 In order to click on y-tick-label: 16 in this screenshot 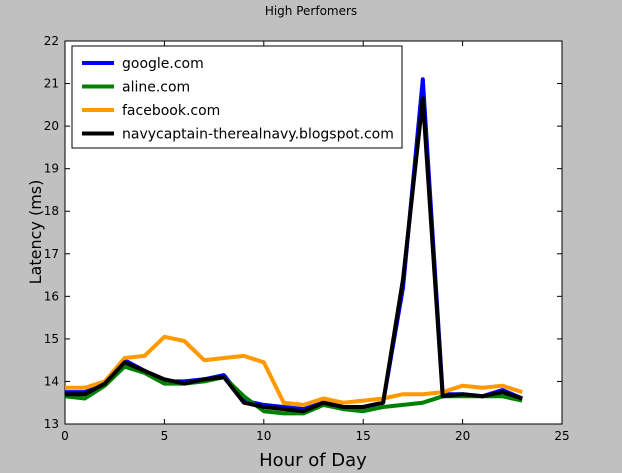, I will do `click(51, 296)`.